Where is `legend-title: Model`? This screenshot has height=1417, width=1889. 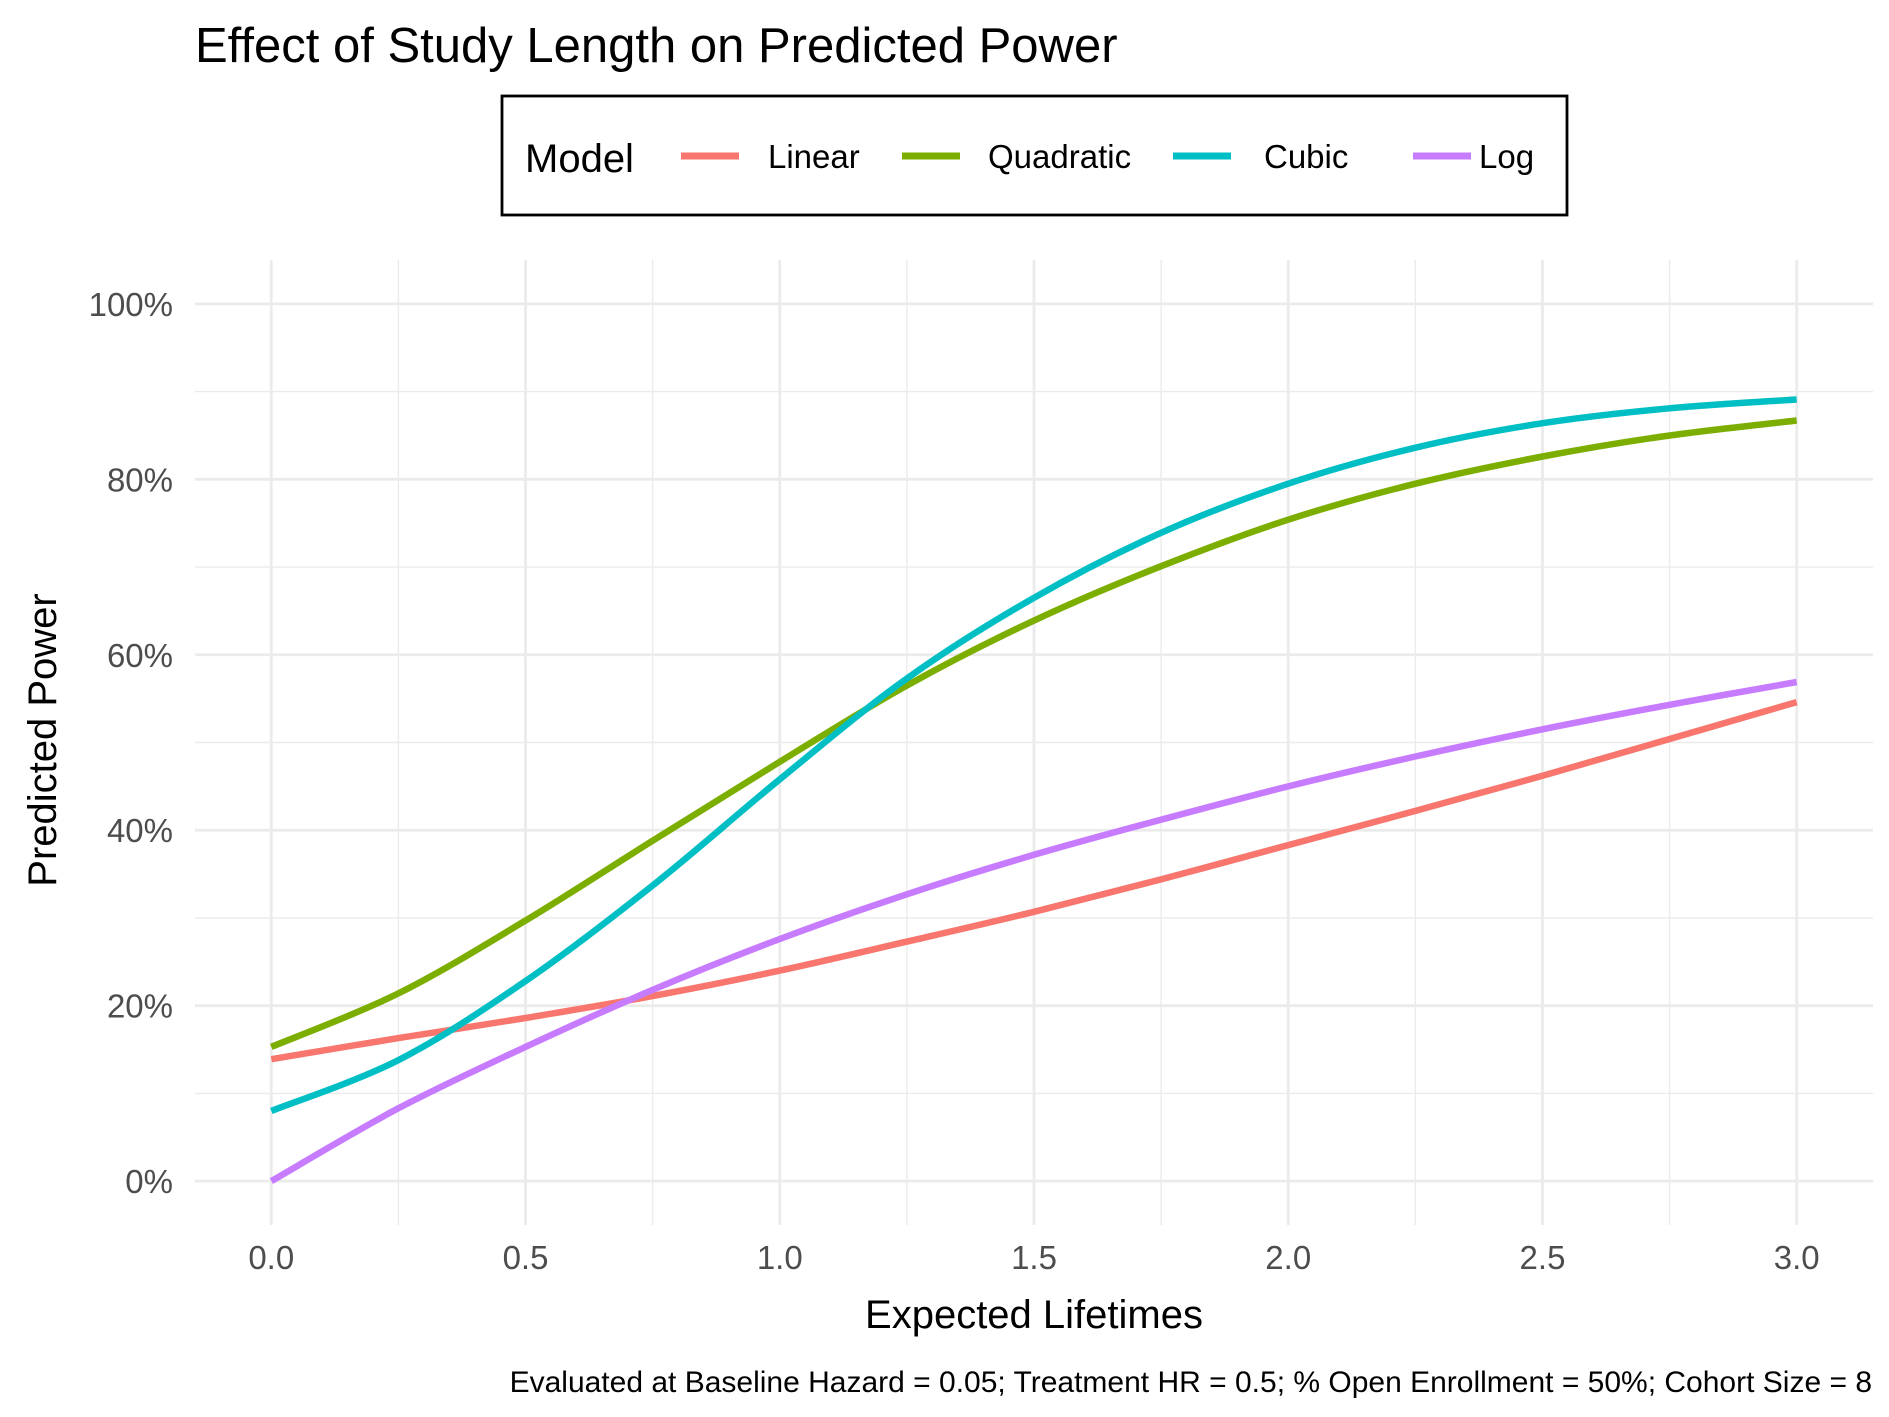 legend-title: Model is located at coordinates (579, 159).